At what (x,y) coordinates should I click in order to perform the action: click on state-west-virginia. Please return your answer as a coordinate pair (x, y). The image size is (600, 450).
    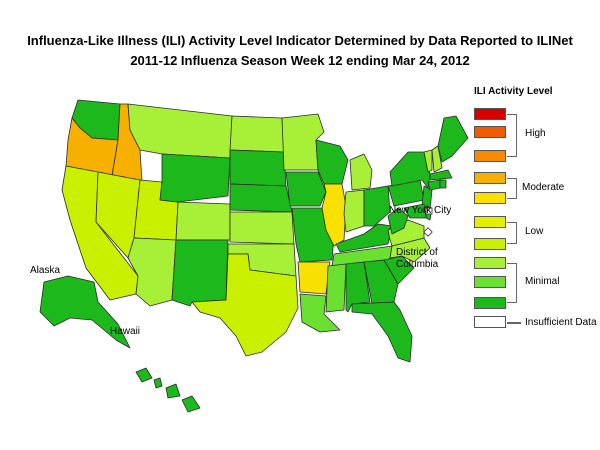
    Looking at the image, I should click on (398, 221).